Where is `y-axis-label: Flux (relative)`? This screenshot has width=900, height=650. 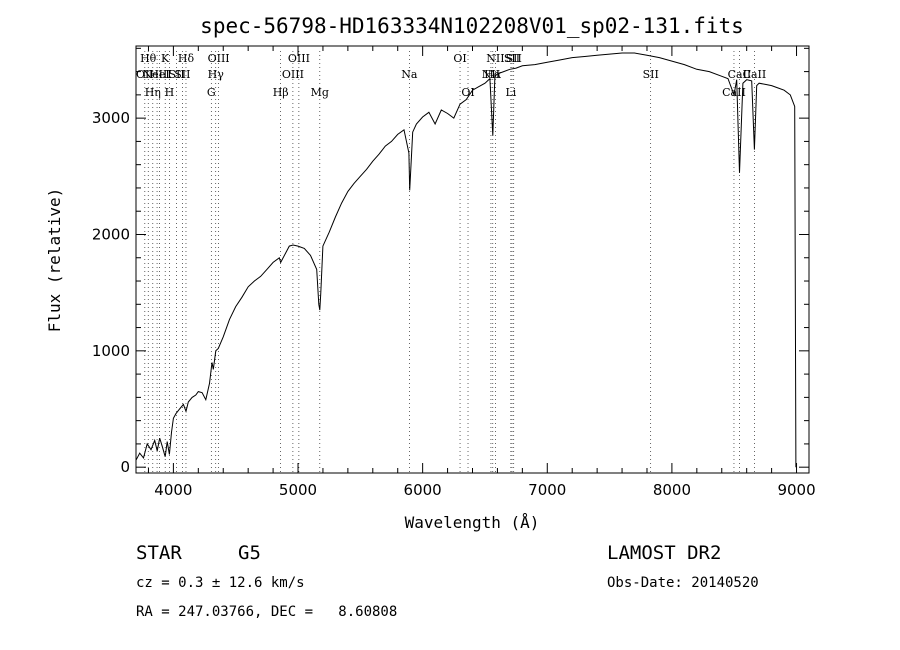
y-axis-label: Flux (relative) is located at coordinates (54, 260).